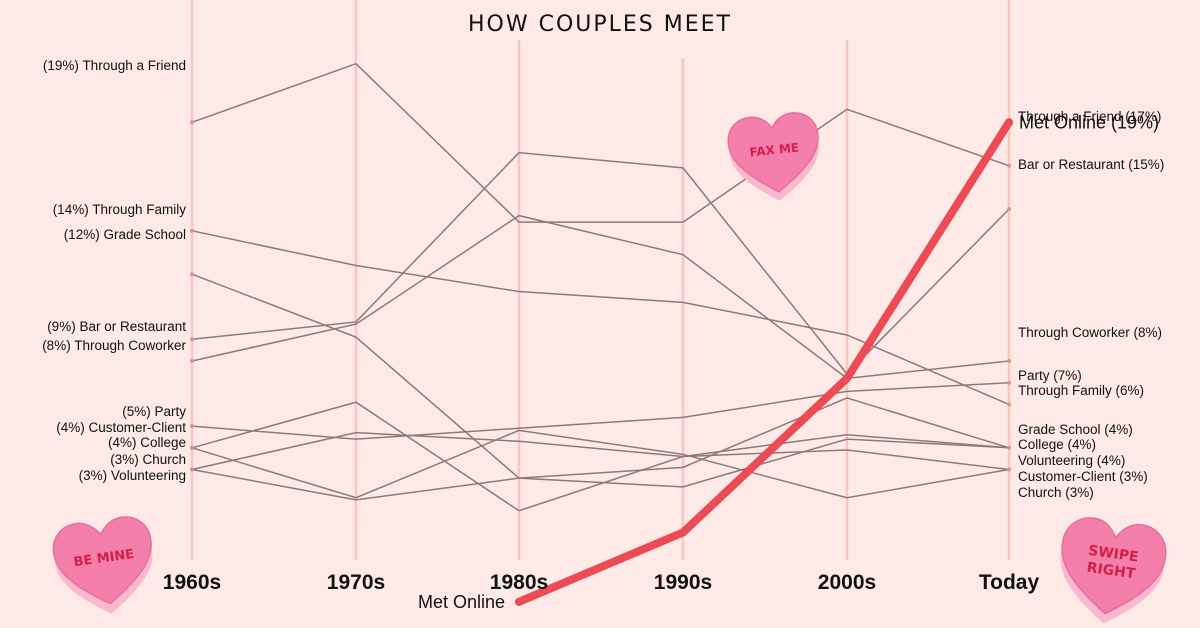  Describe the element at coordinates (1050, 375) in the screenshot. I see `end-label-party: Party (7%)` at that location.